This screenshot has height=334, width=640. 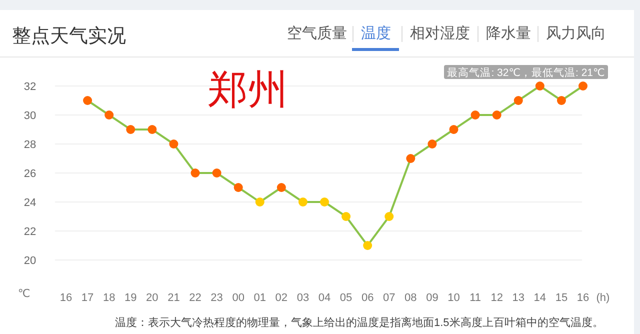 I want to click on x-tick-label: 23, so click(x=216, y=298).